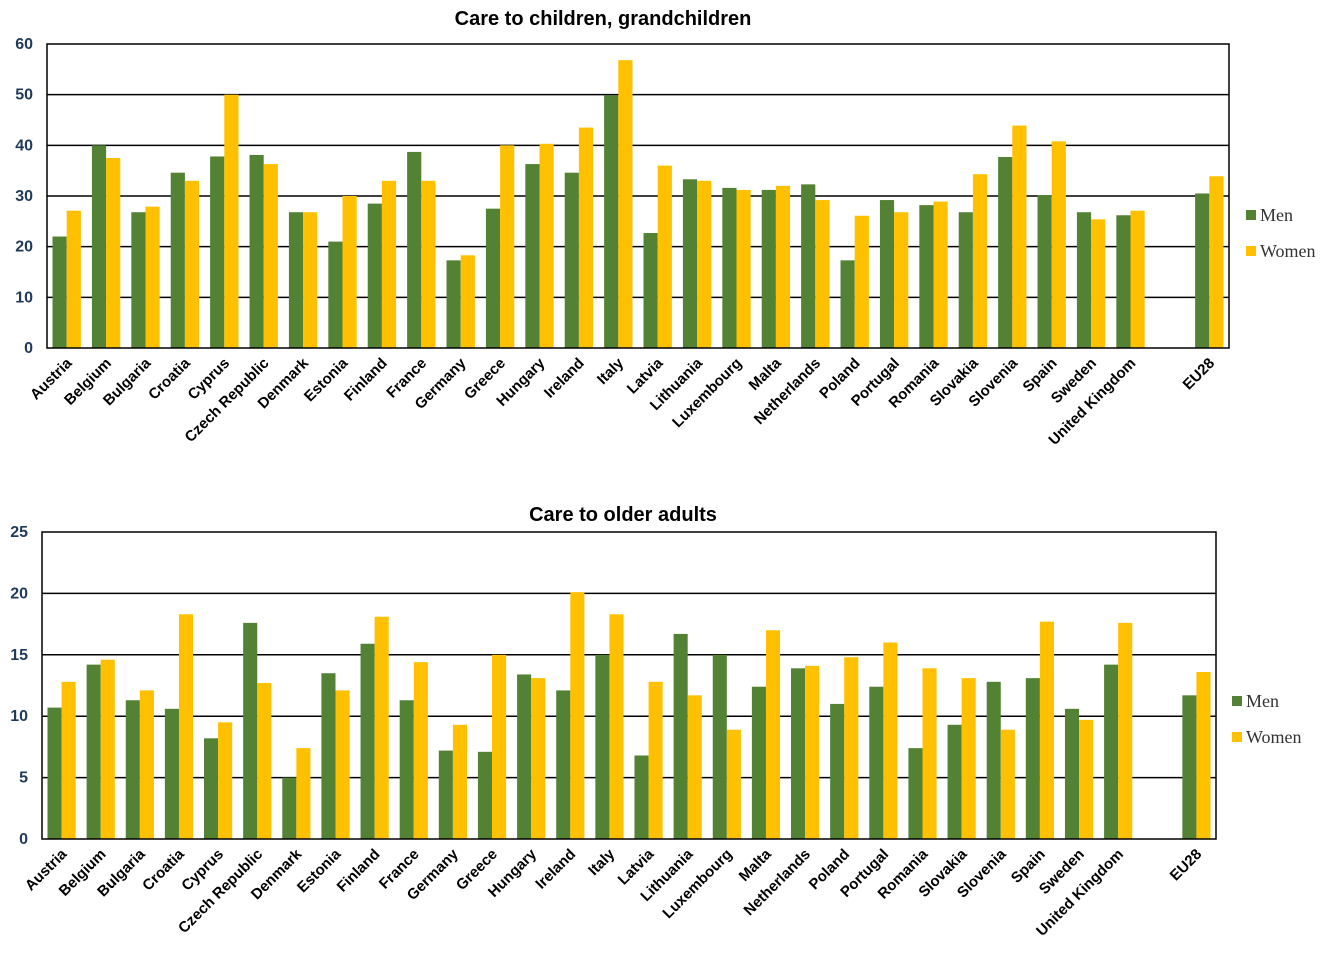 The height and width of the screenshot is (963, 1338). I want to click on x-tick-label: EU28, so click(1186, 865).